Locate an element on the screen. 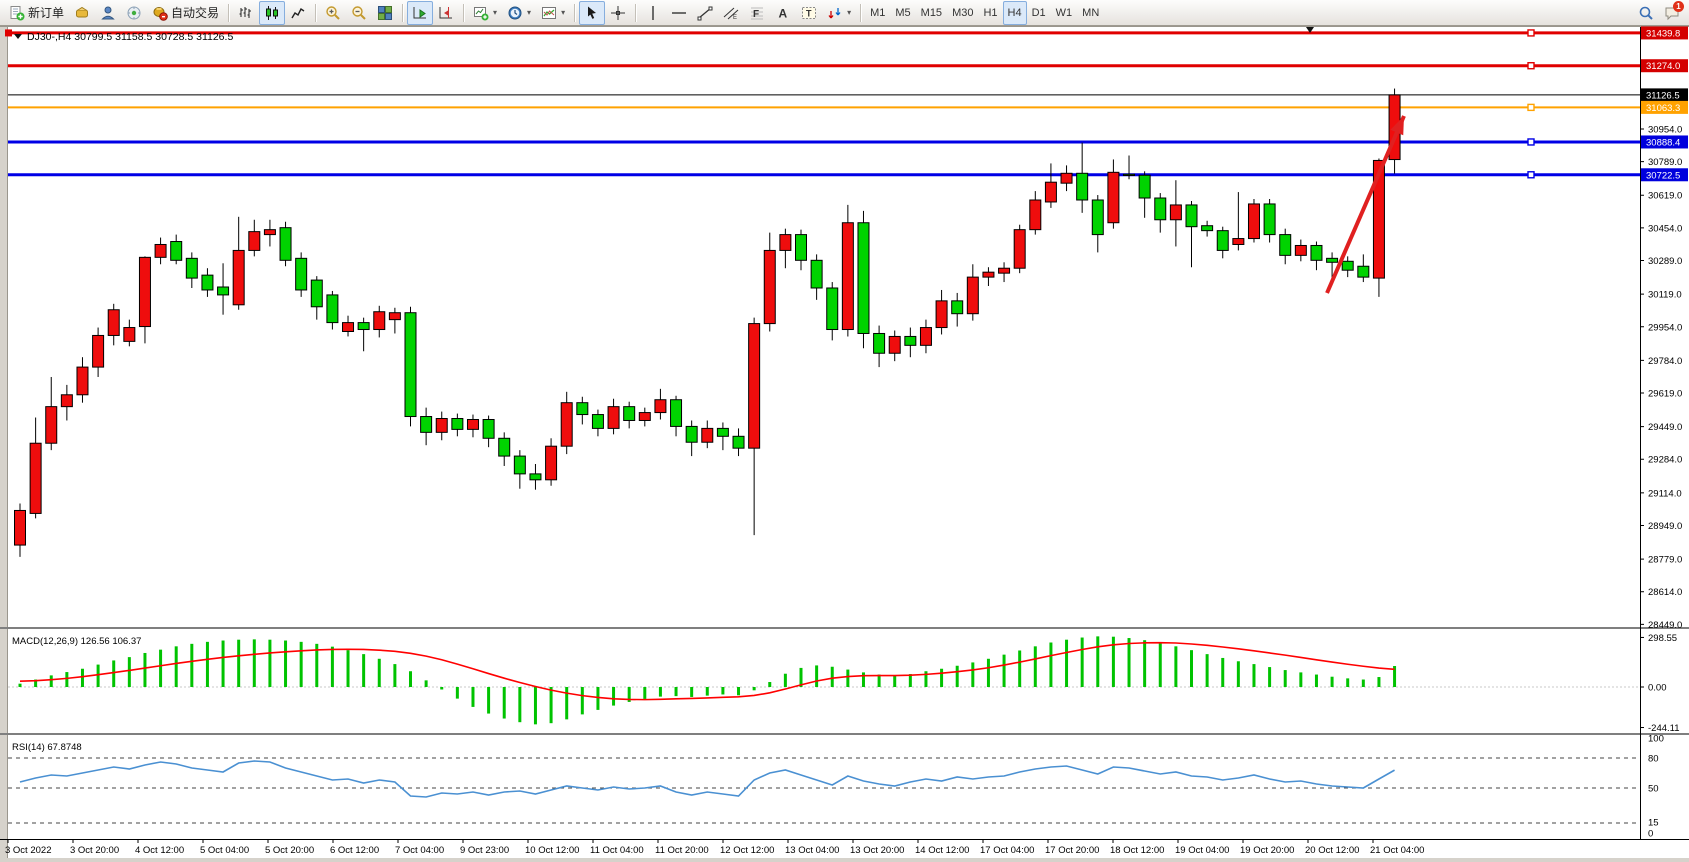 The width and height of the screenshot is (1689, 862). toolbar-navigator-button is located at coordinates (134, 13).